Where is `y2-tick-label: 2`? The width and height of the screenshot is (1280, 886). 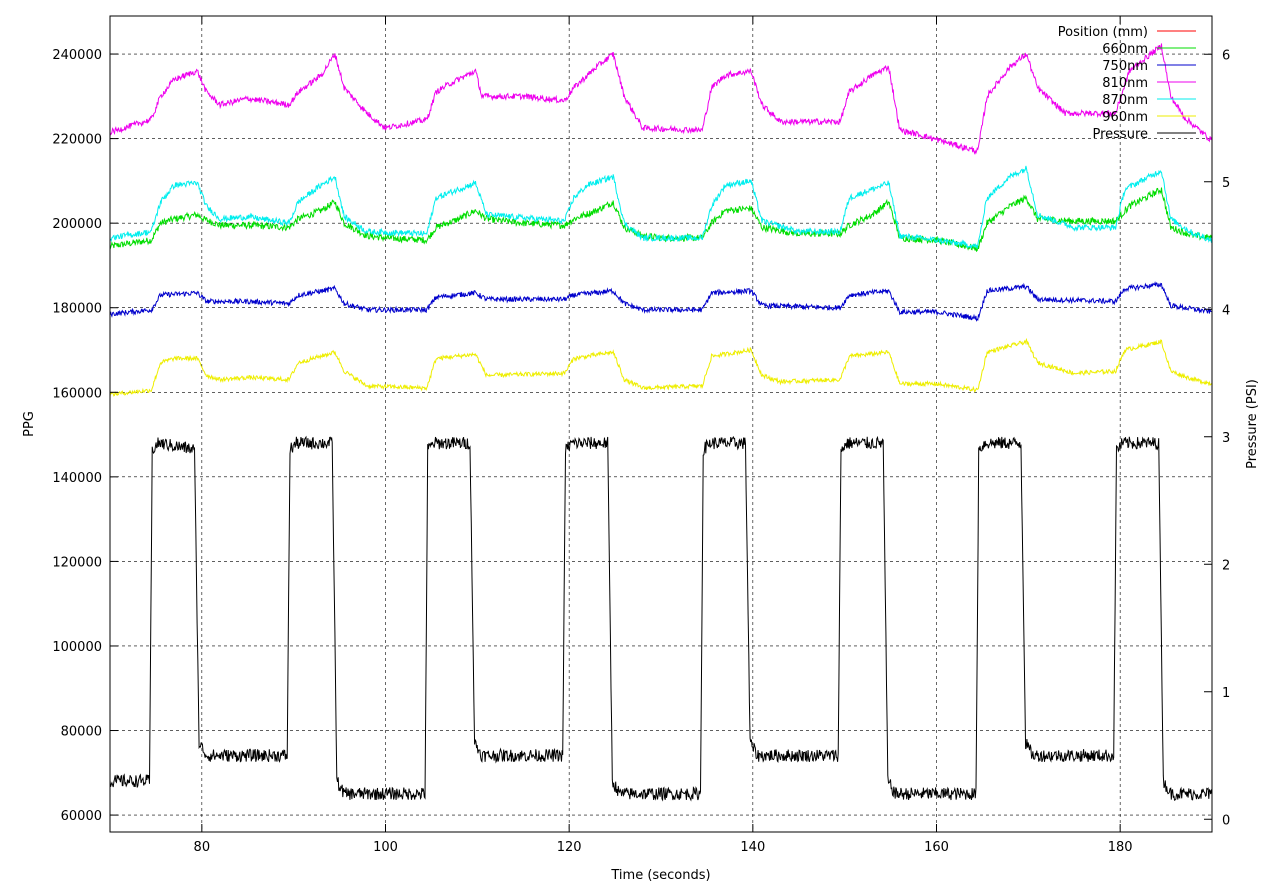
y2-tick-label: 2 is located at coordinates (1226, 565).